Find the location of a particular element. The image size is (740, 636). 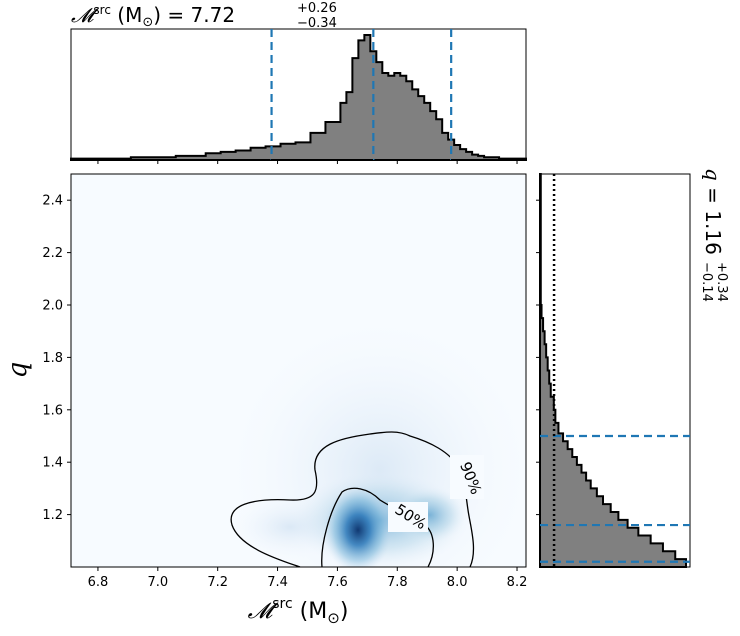

joint-xtick-label-4: 7.6 is located at coordinates (337, 582).